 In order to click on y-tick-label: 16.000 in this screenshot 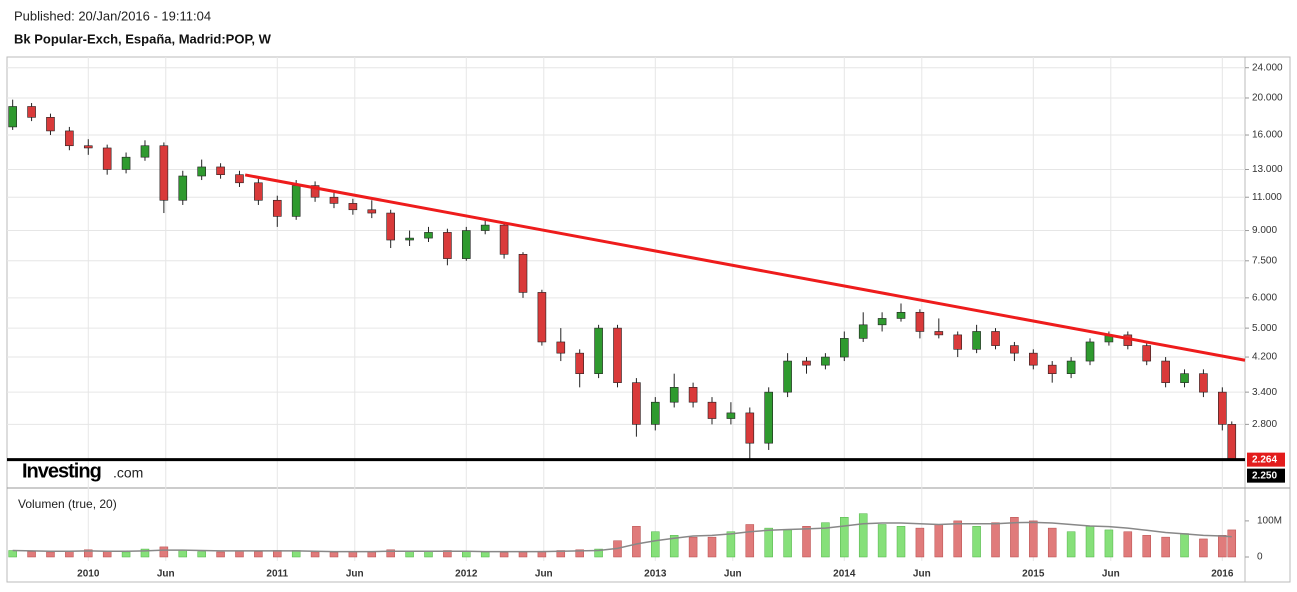, I will do `click(1267, 135)`.